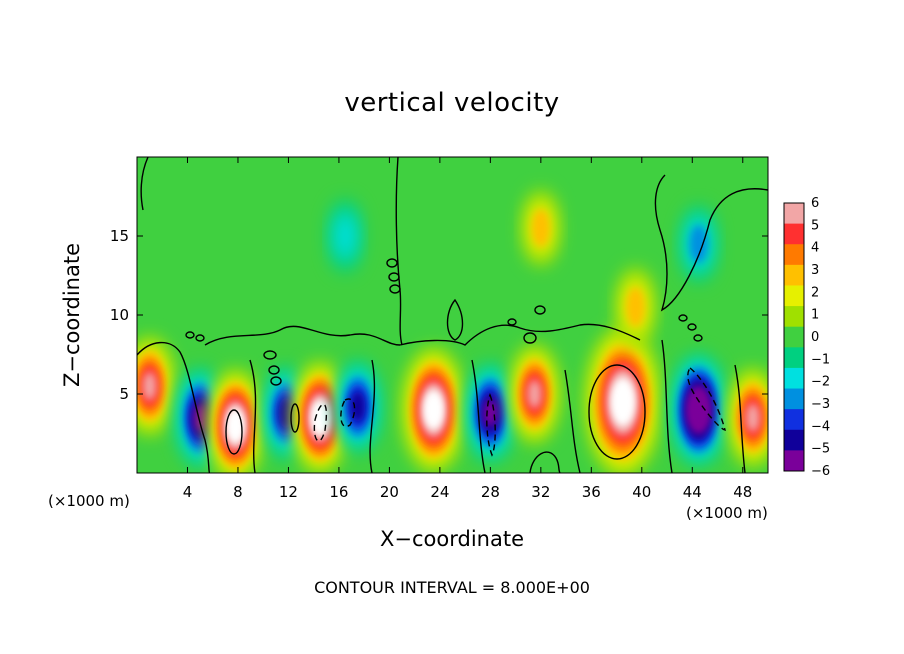  What do you see at coordinates (820, 382) in the screenshot?
I see `colorbar-label: −2` at bounding box center [820, 382].